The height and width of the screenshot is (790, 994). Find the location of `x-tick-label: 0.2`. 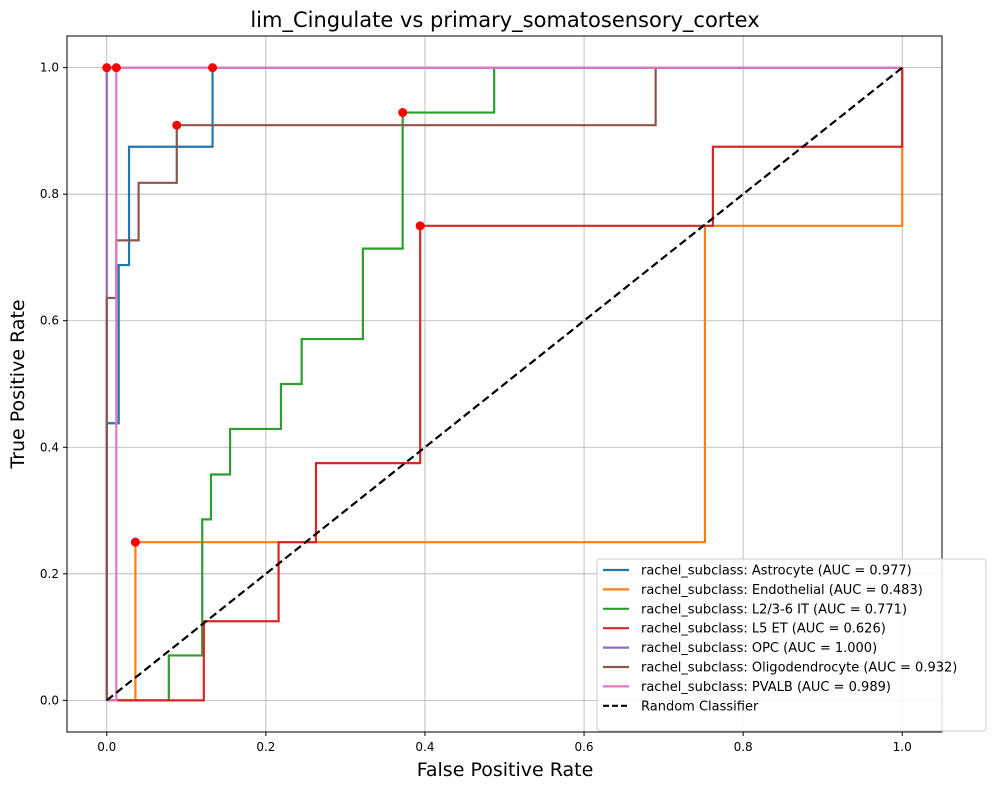

x-tick-label: 0.2 is located at coordinates (265, 747).